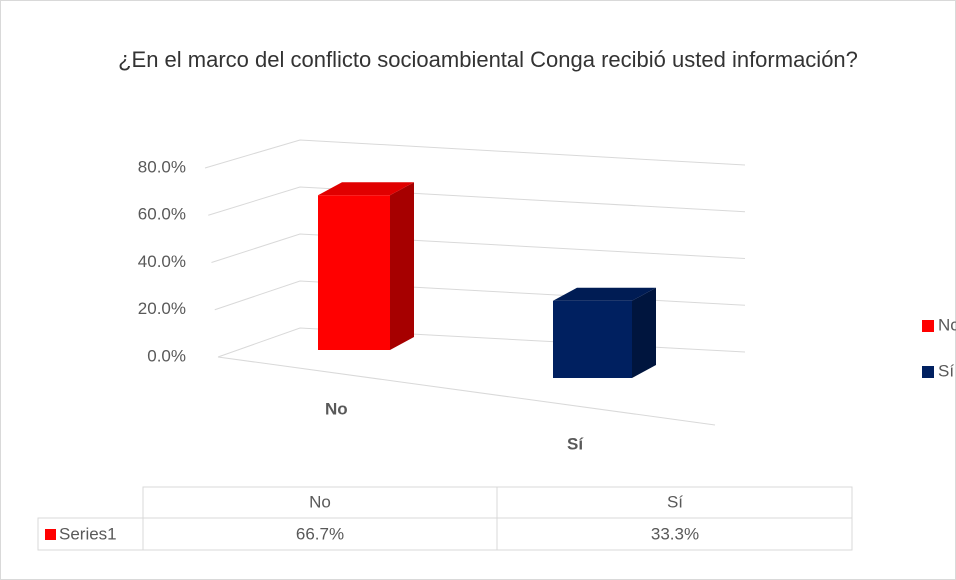 The height and width of the screenshot is (580, 956). What do you see at coordinates (162, 261) in the screenshot?
I see `y-tick-label: 40.0%` at bounding box center [162, 261].